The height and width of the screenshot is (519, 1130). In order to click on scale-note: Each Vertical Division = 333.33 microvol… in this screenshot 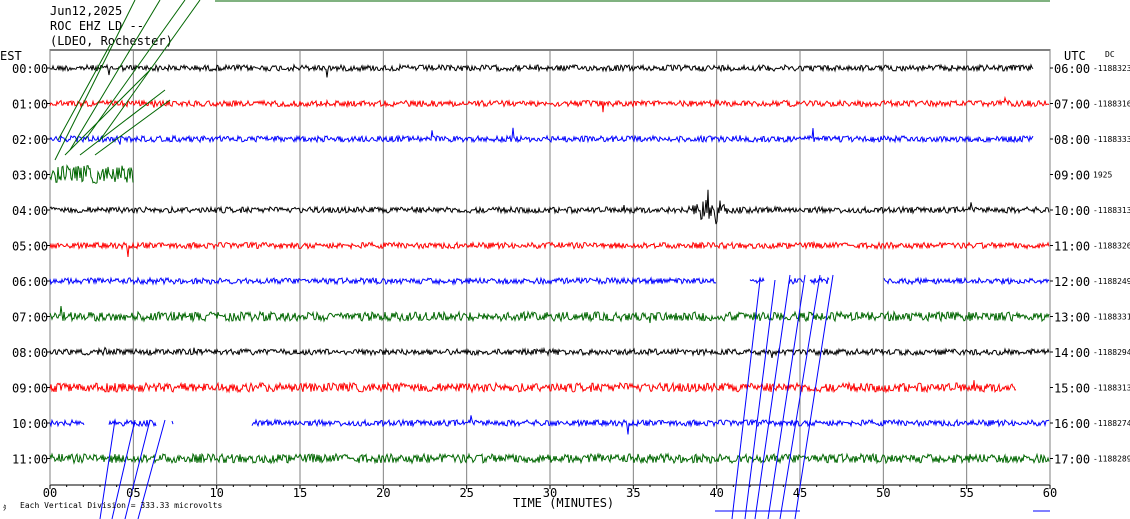, I will do `click(121, 505)`.